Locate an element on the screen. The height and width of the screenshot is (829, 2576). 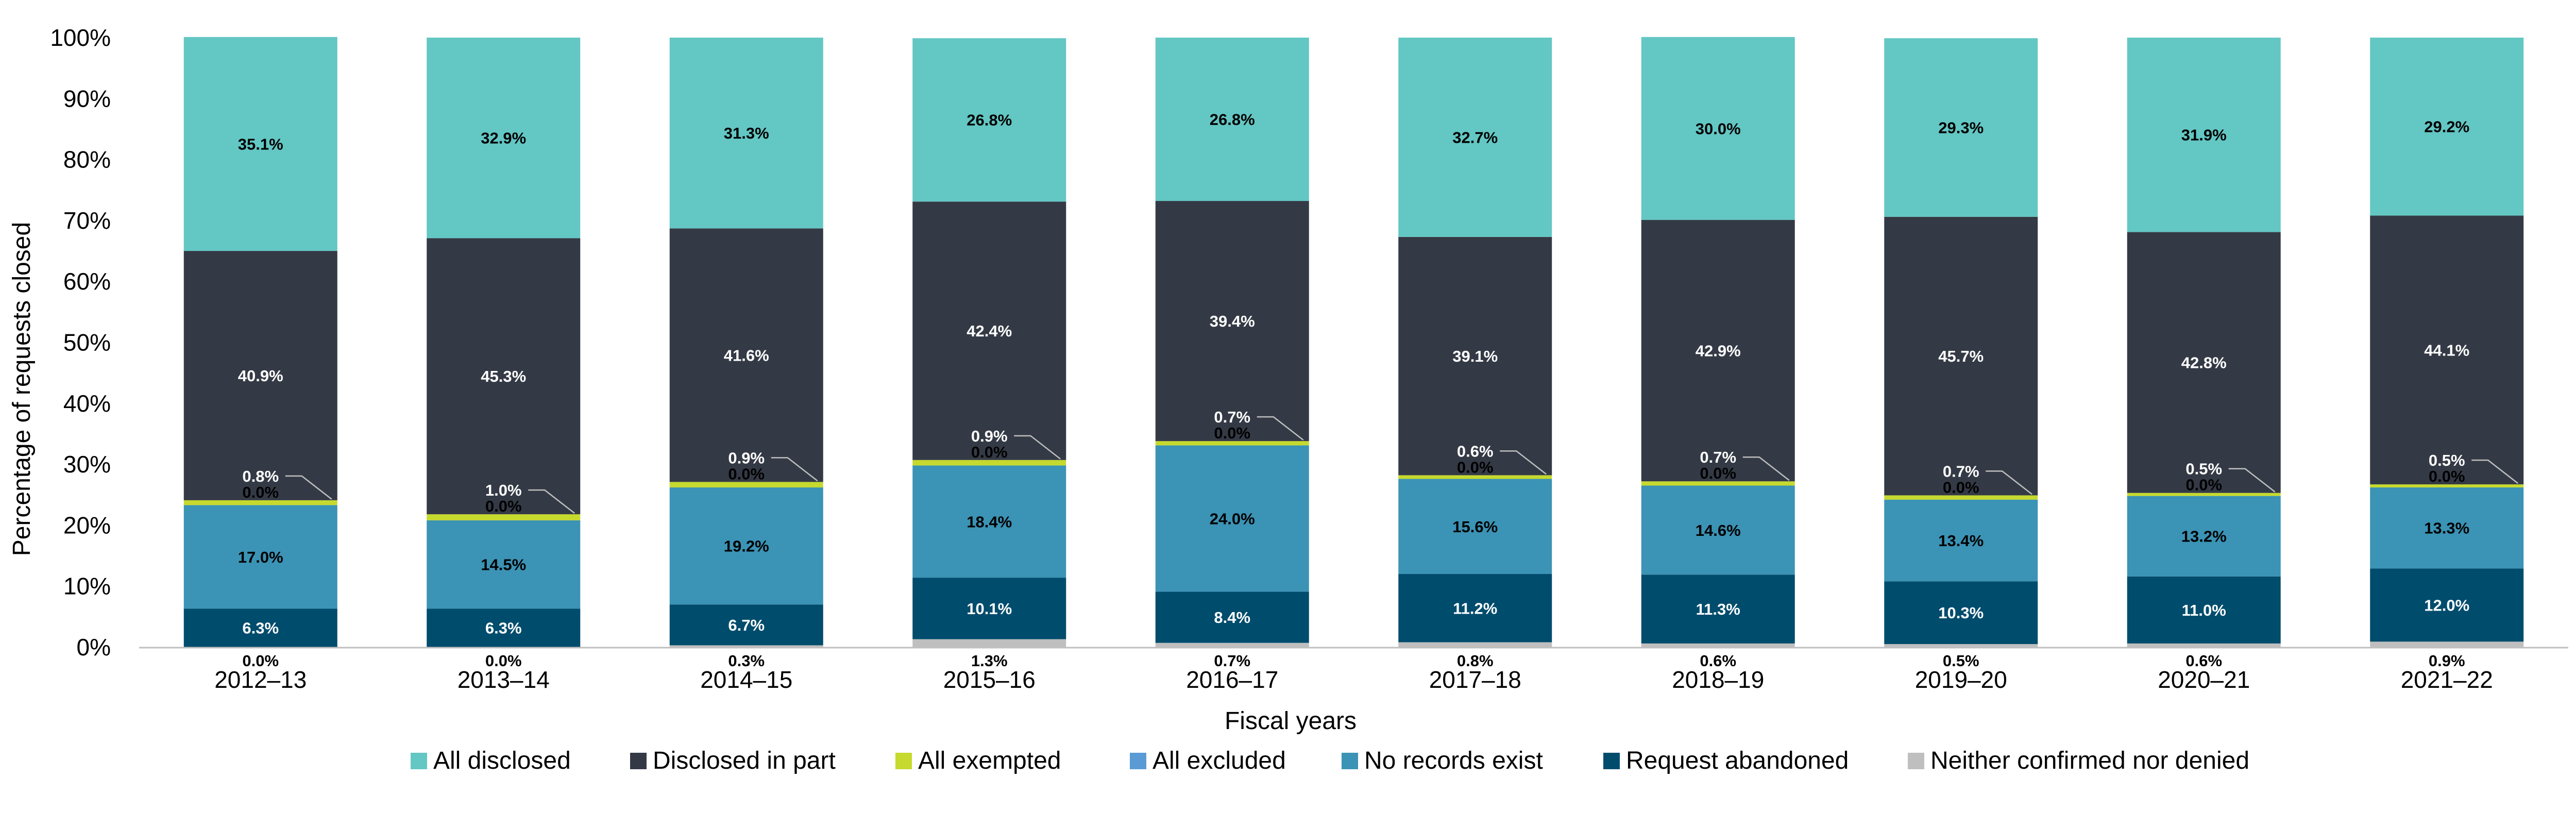
data-label-all-disclosed: 30.0% is located at coordinates (1718, 129).